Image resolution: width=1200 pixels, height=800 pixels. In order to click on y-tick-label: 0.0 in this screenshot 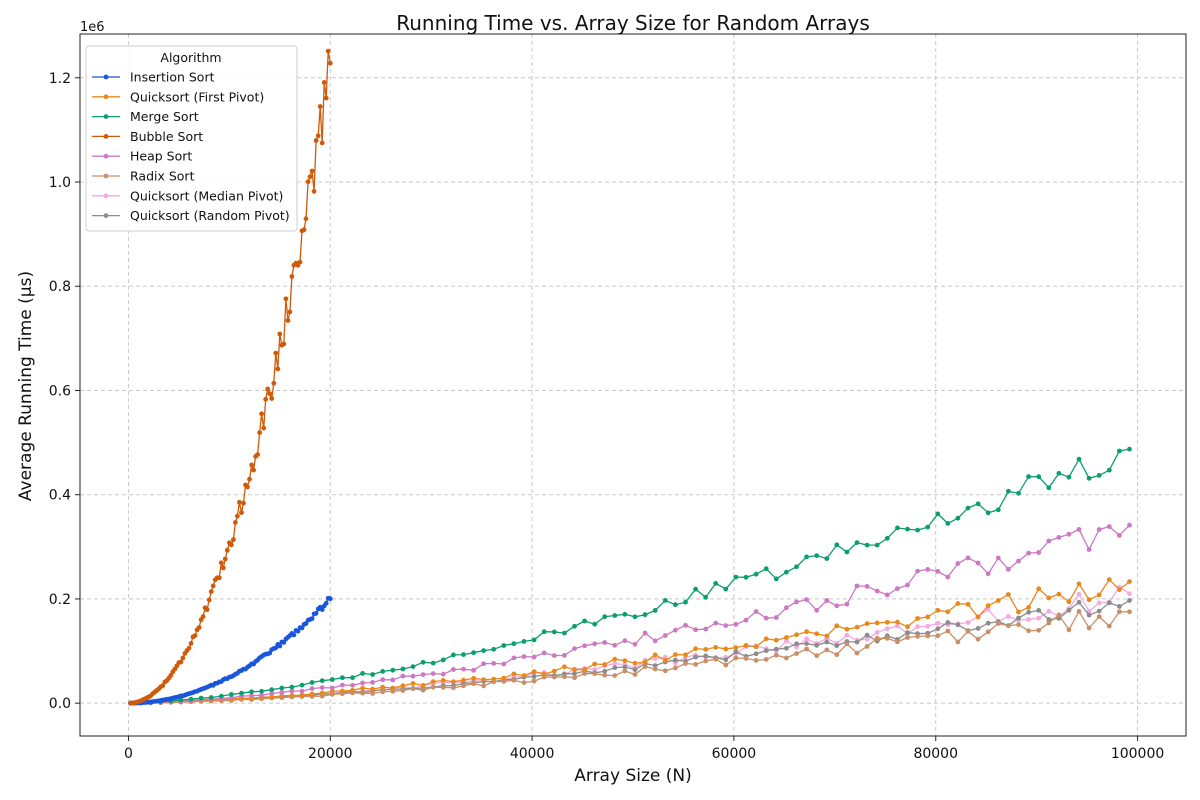, I will do `click(60, 704)`.